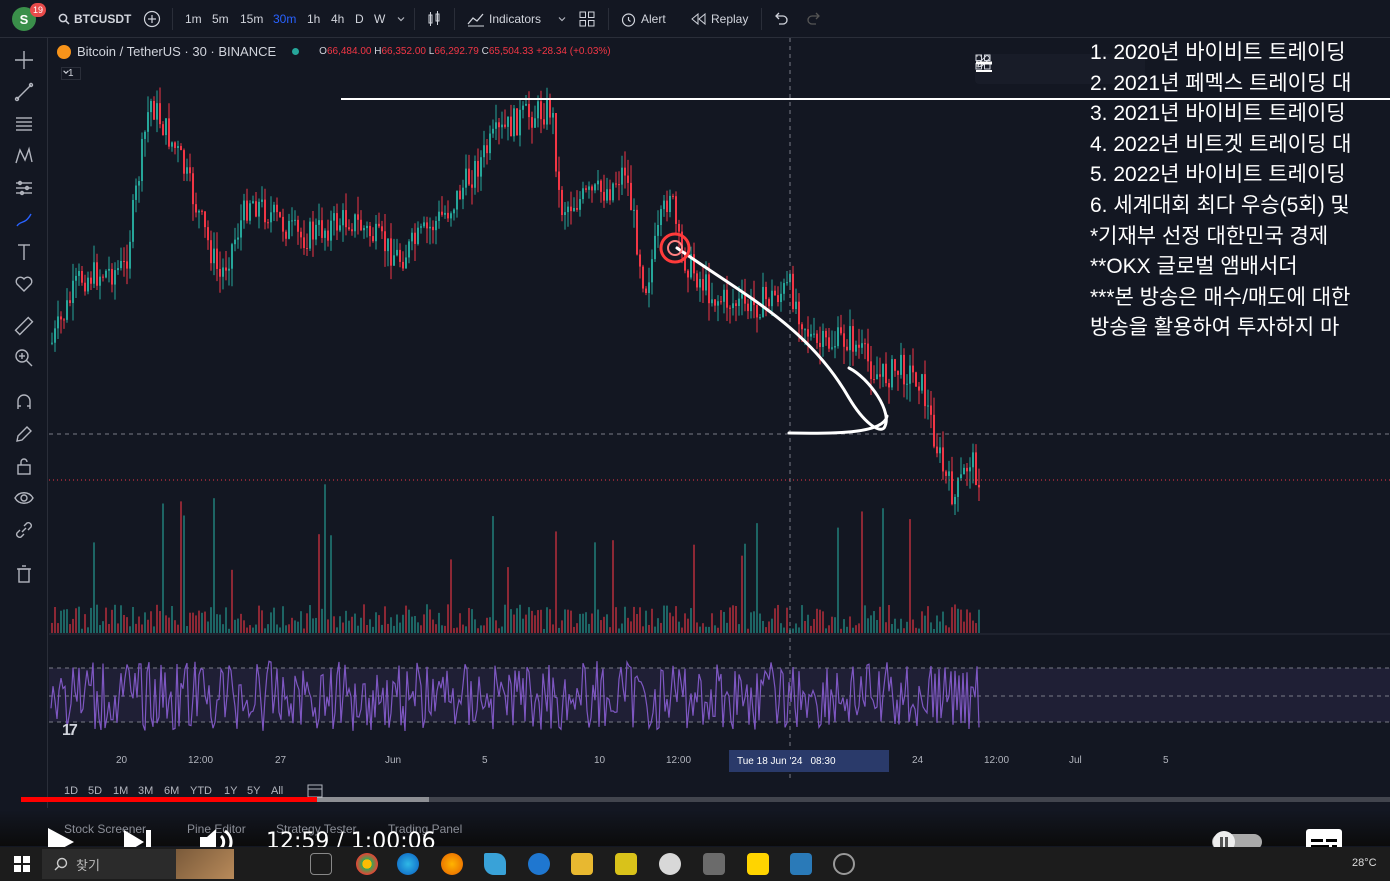 The image size is (1390, 881). What do you see at coordinates (314, 19) in the screenshot?
I see `interval-1h: 1h` at bounding box center [314, 19].